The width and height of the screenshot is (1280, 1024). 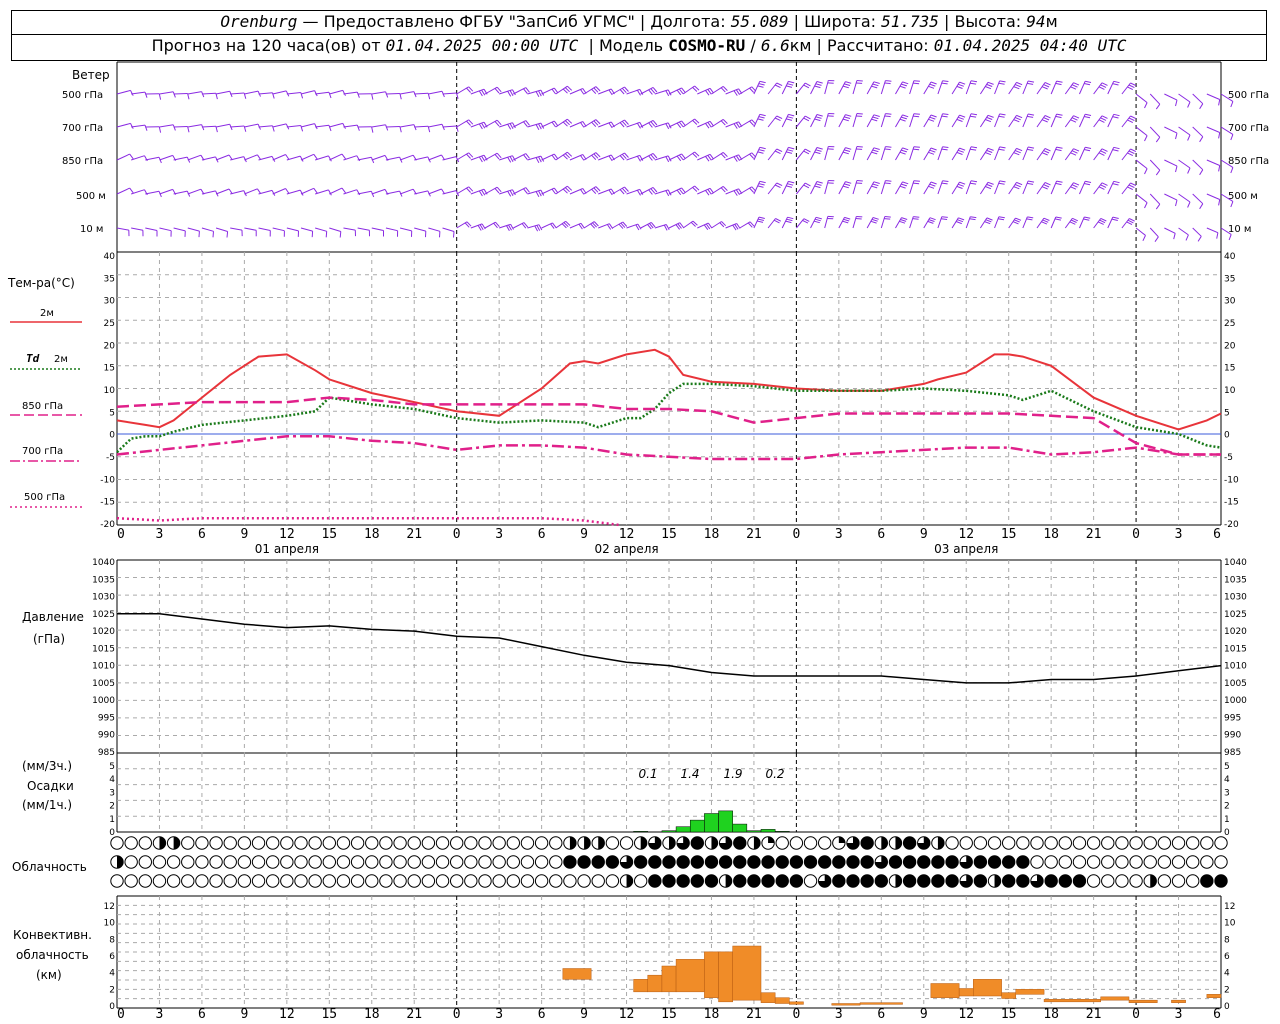 I want to click on temp-tick-label: 0, so click(x=112, y=436).